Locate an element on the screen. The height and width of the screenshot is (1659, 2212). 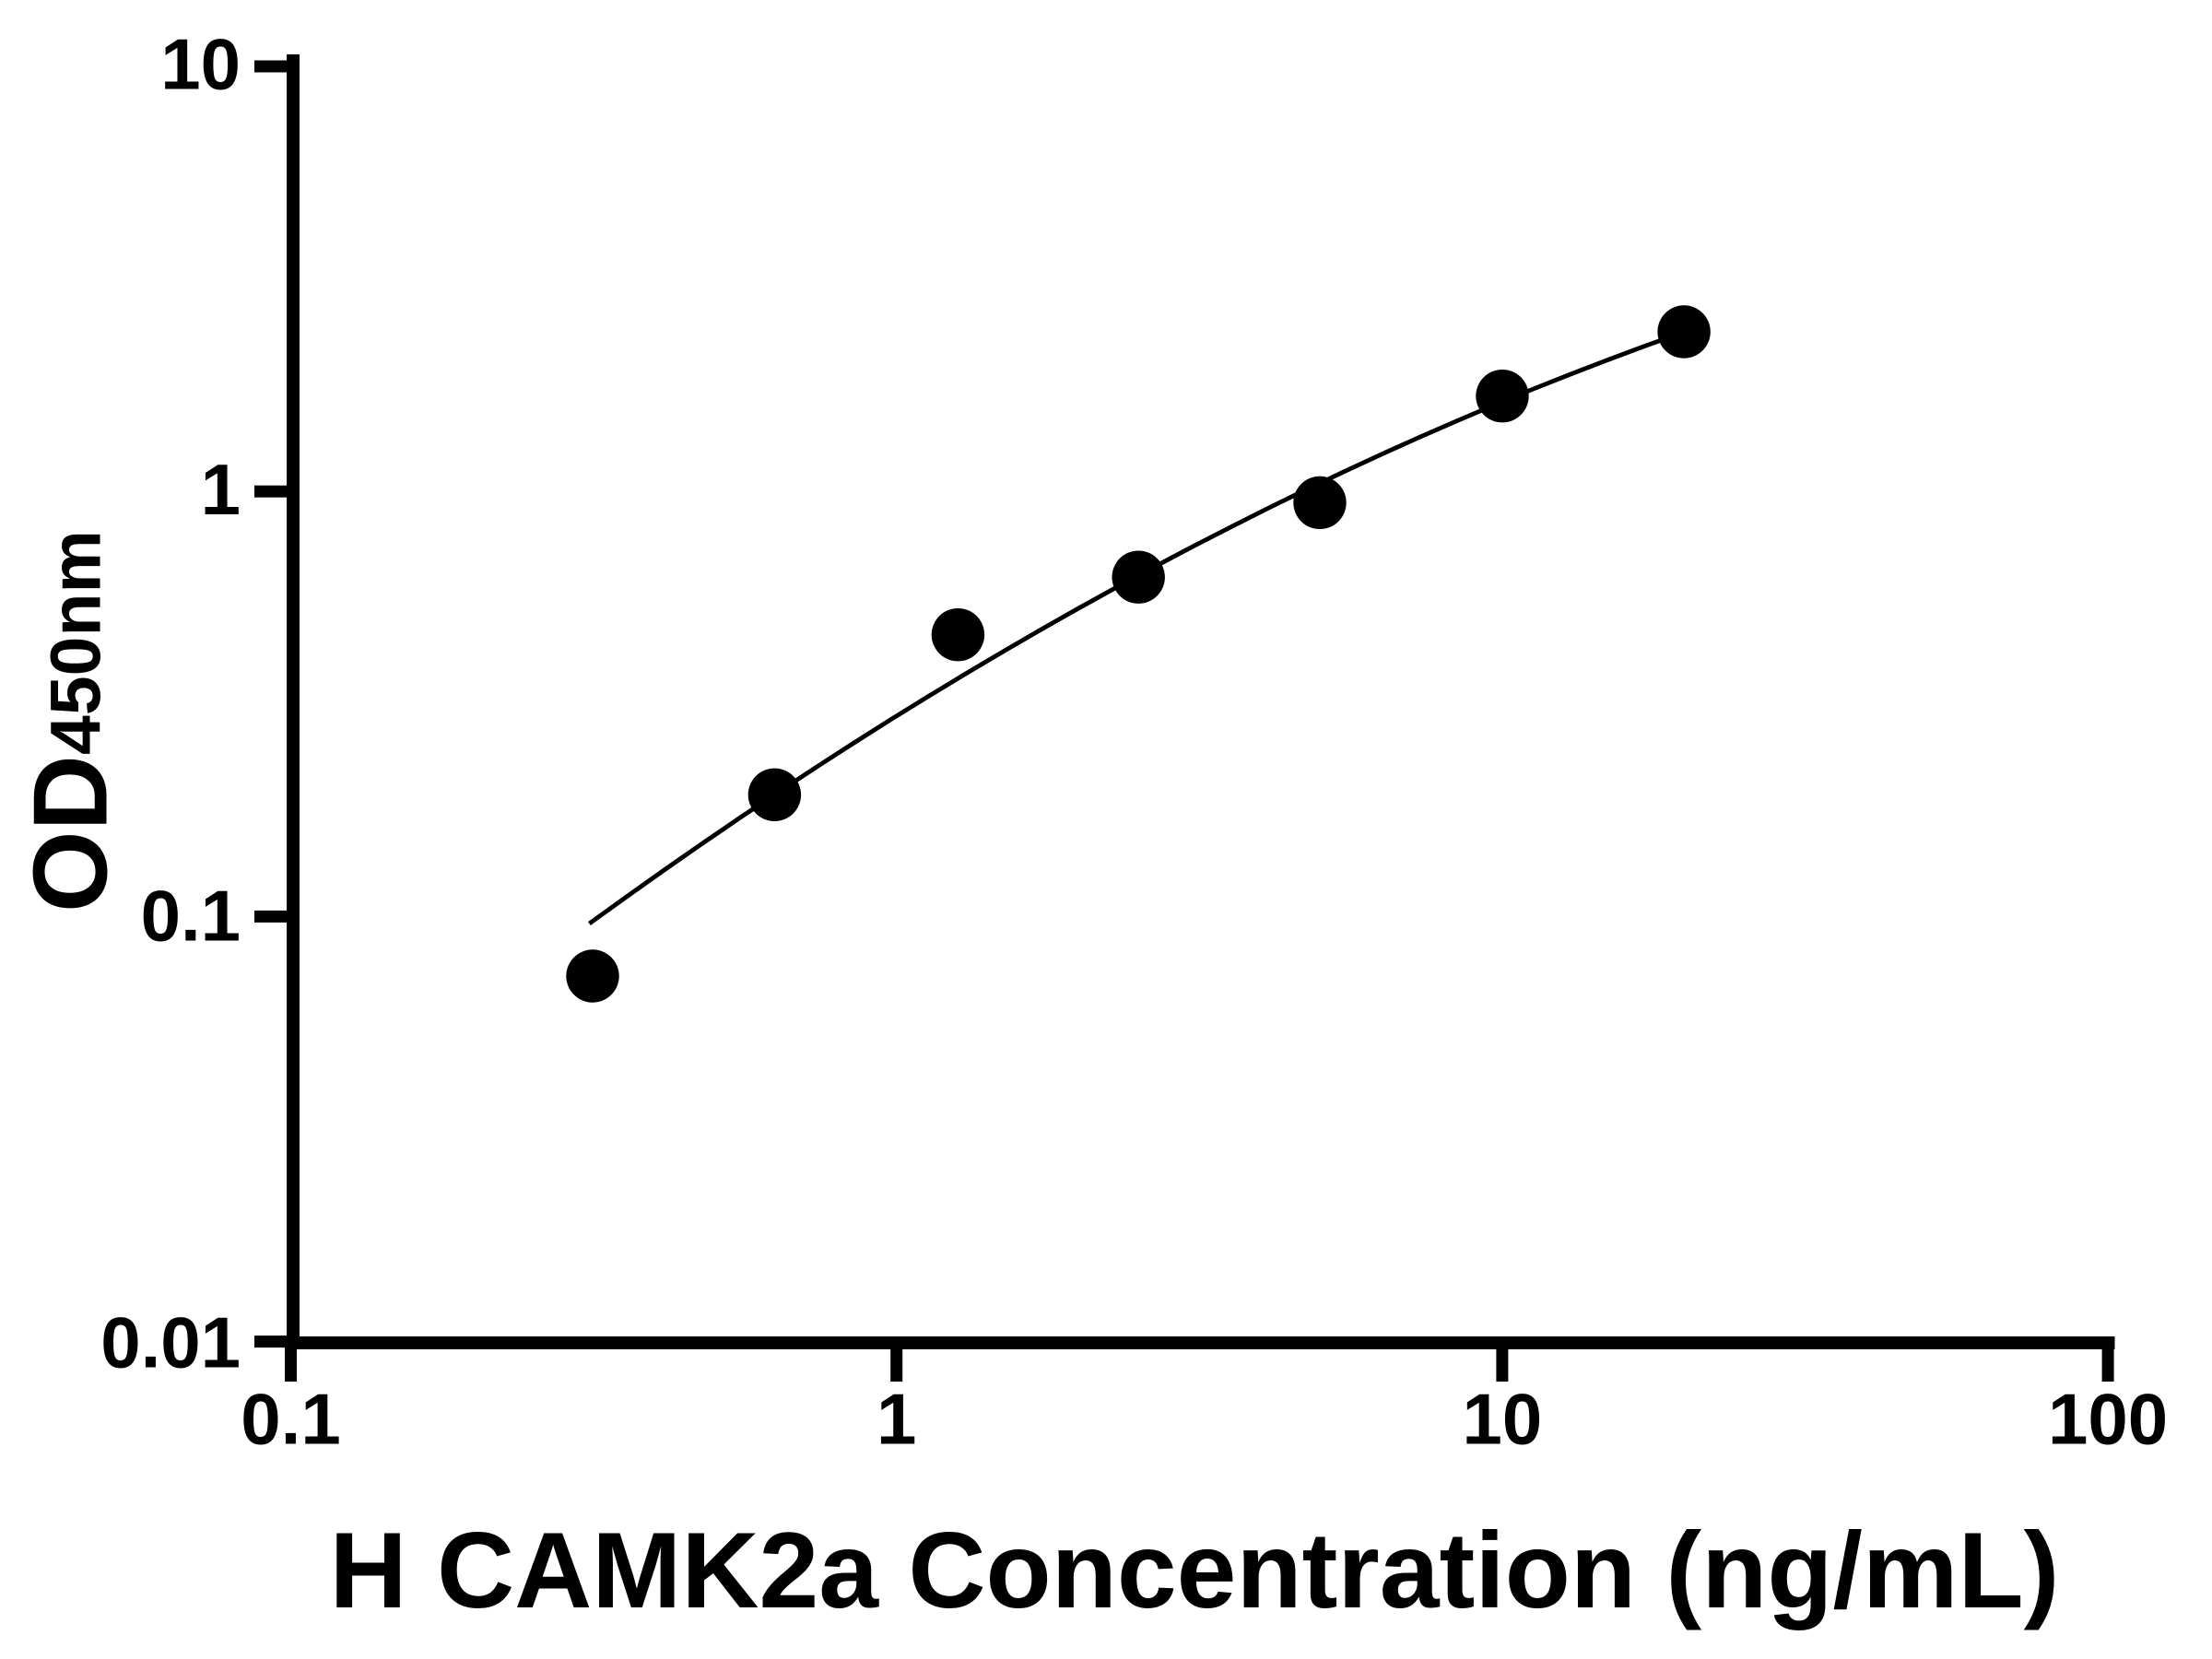
svg-text: 0.01 is located at coordinates (170, 1342).